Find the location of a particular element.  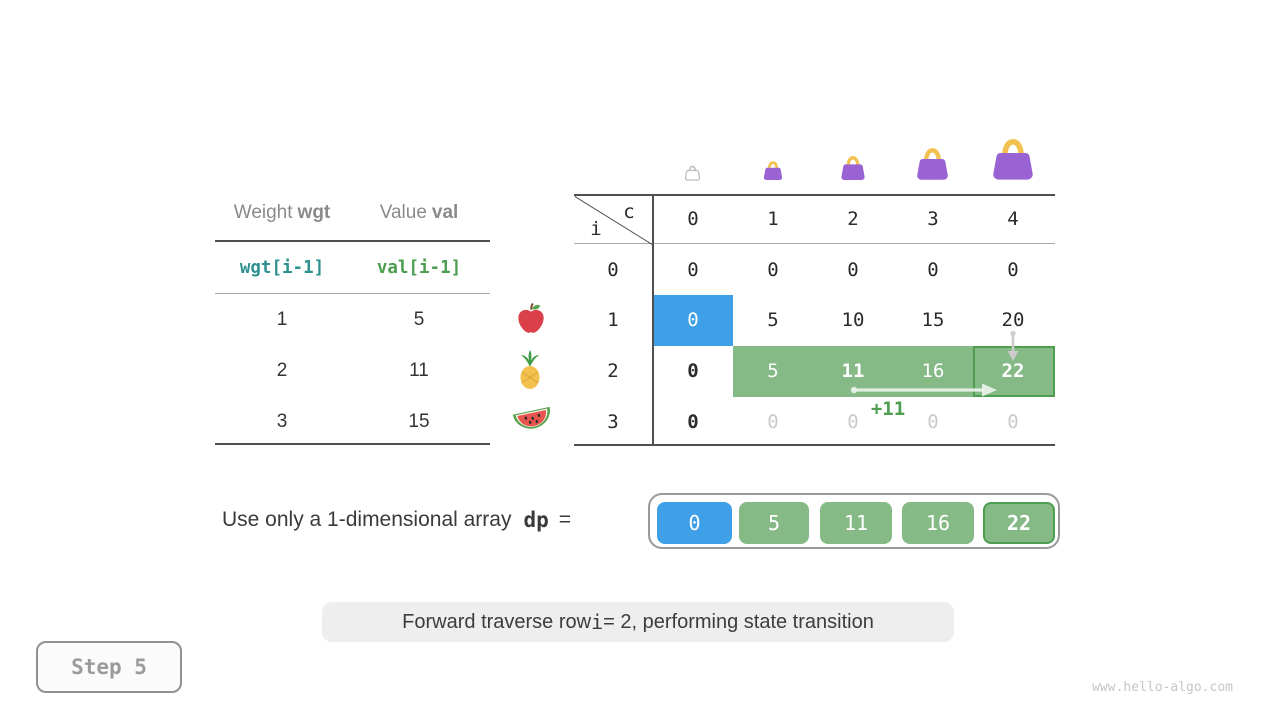

dp-table-top-rule is located at coordinates (814, 195).